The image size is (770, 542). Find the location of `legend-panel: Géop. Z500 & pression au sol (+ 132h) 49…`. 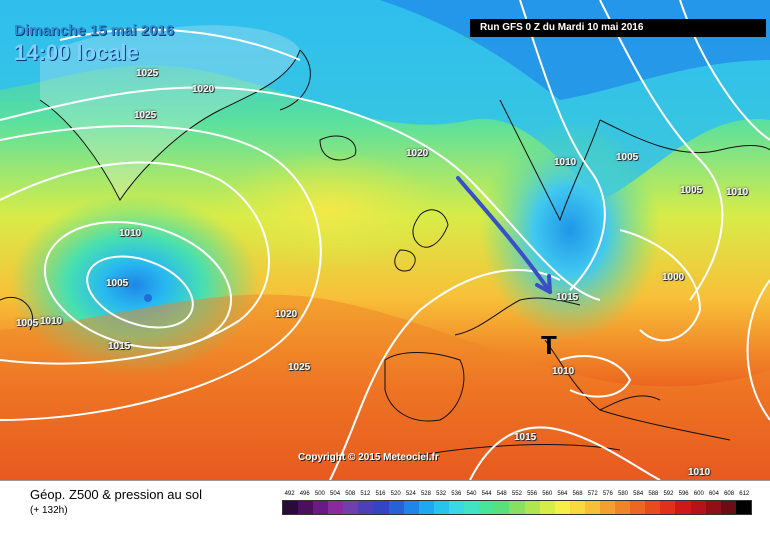

legend-panel: Géop. Z500 & pression au sol (+ 132h) 49… is located at coordinates (385, 511).